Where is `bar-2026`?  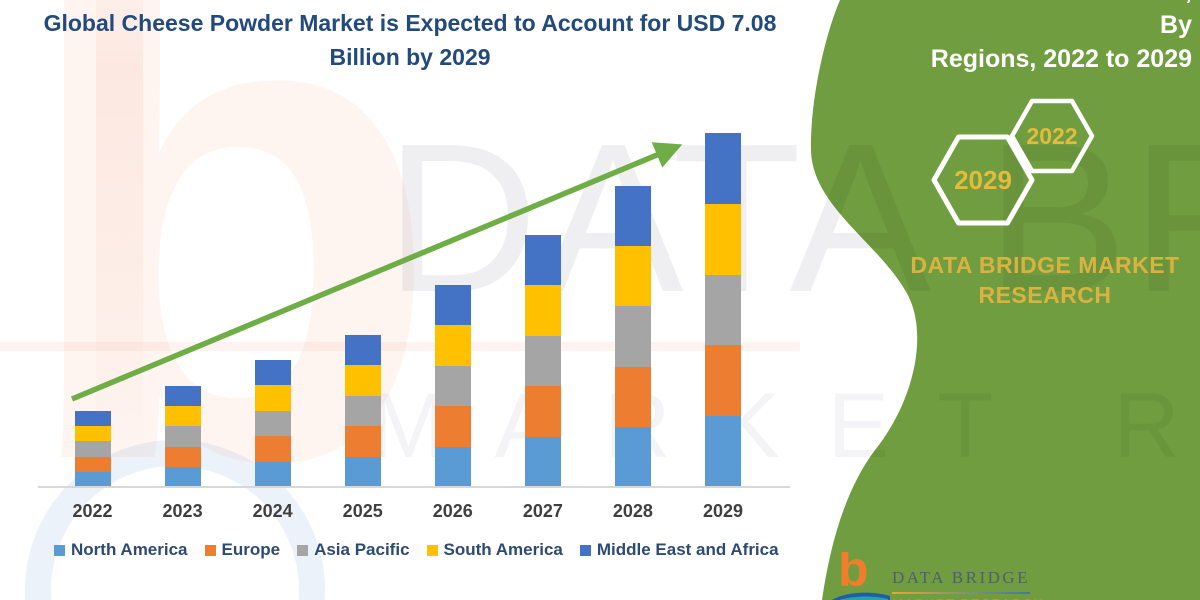 bar-2026 is located at coordinates (452, 386).